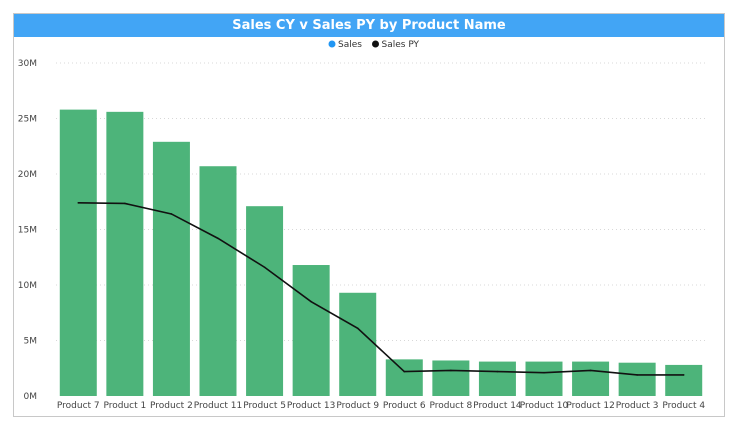 This screenshot has height=434, width=740. I want to click on x-tick-label: Product 3, so click(637, 406).